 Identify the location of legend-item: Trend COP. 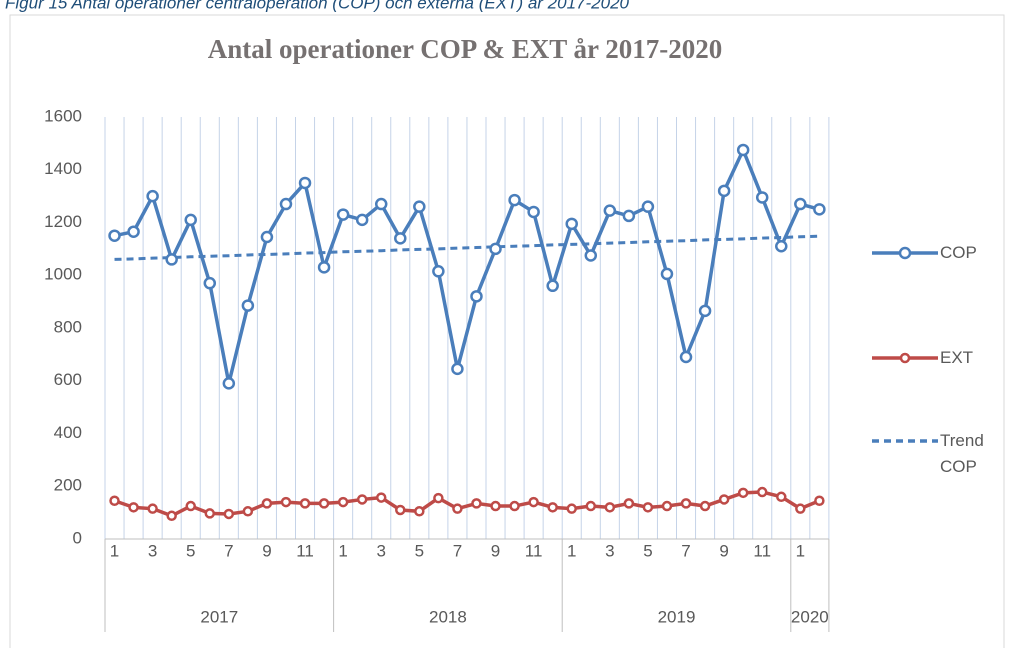
(942, 454).